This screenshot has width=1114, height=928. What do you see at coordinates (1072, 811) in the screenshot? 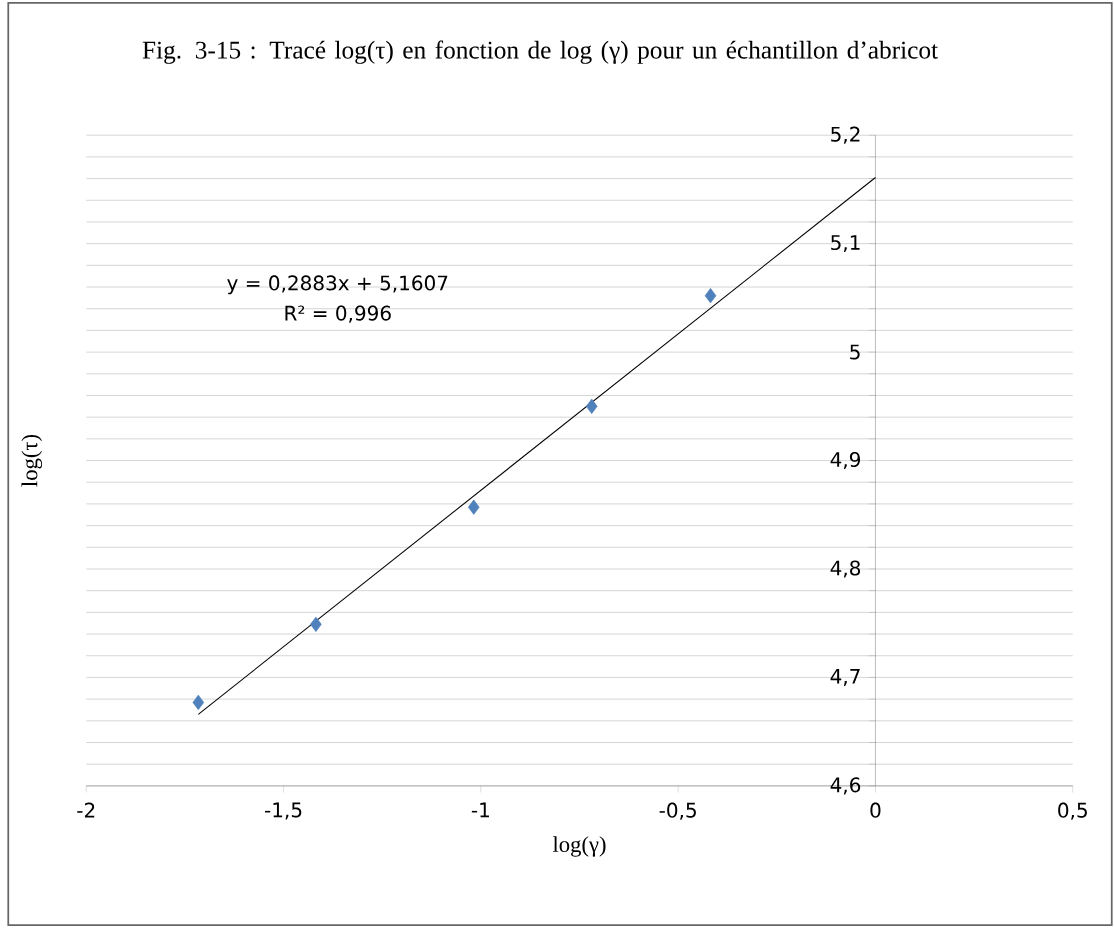
I see `x-tick-label: 0,5` at bounding box center [1072, 811].